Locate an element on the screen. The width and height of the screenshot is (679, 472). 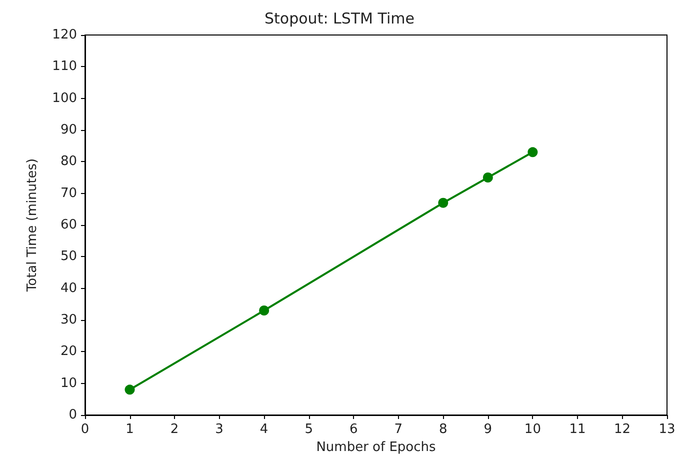
x-tick-label: 7 is located at coordinates (398, 429).